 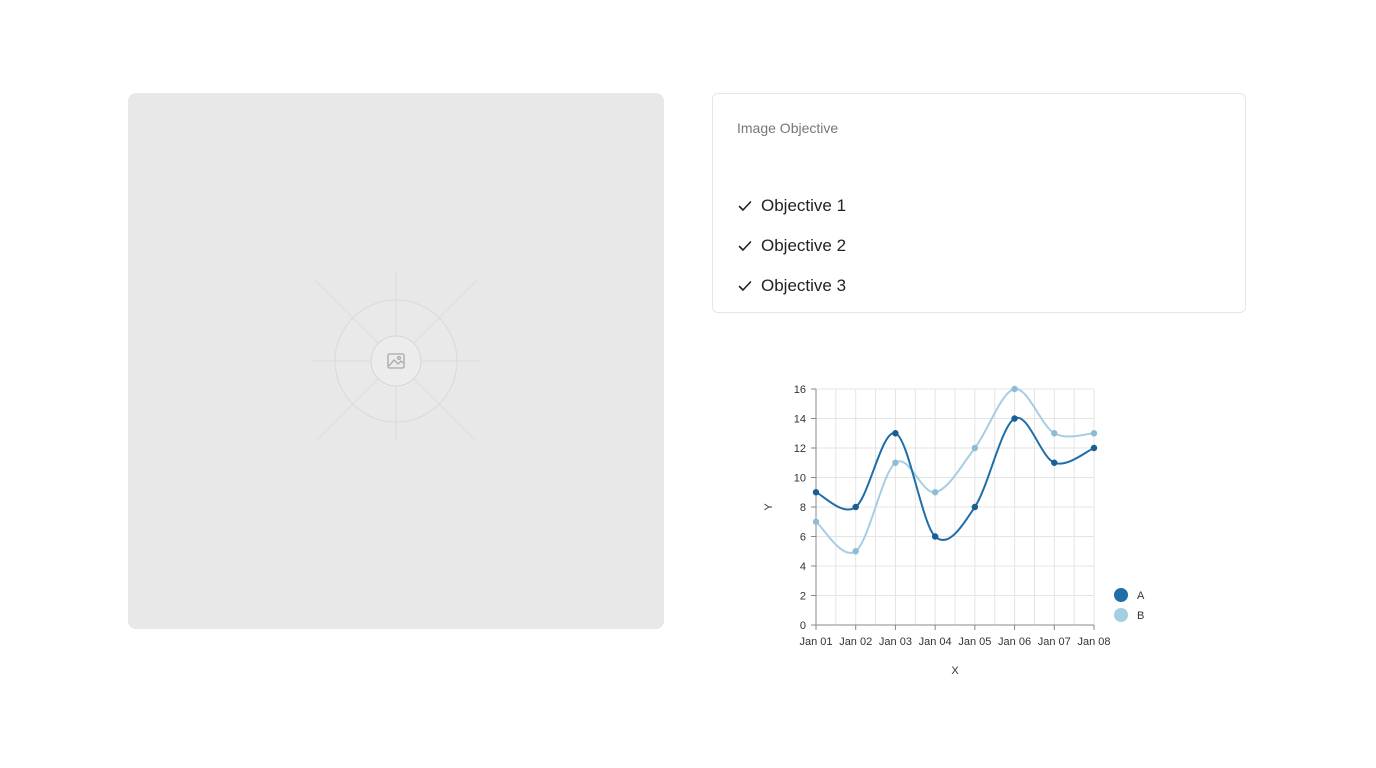 I want to click on x-axis-title: X, so click(x=955, y=671).